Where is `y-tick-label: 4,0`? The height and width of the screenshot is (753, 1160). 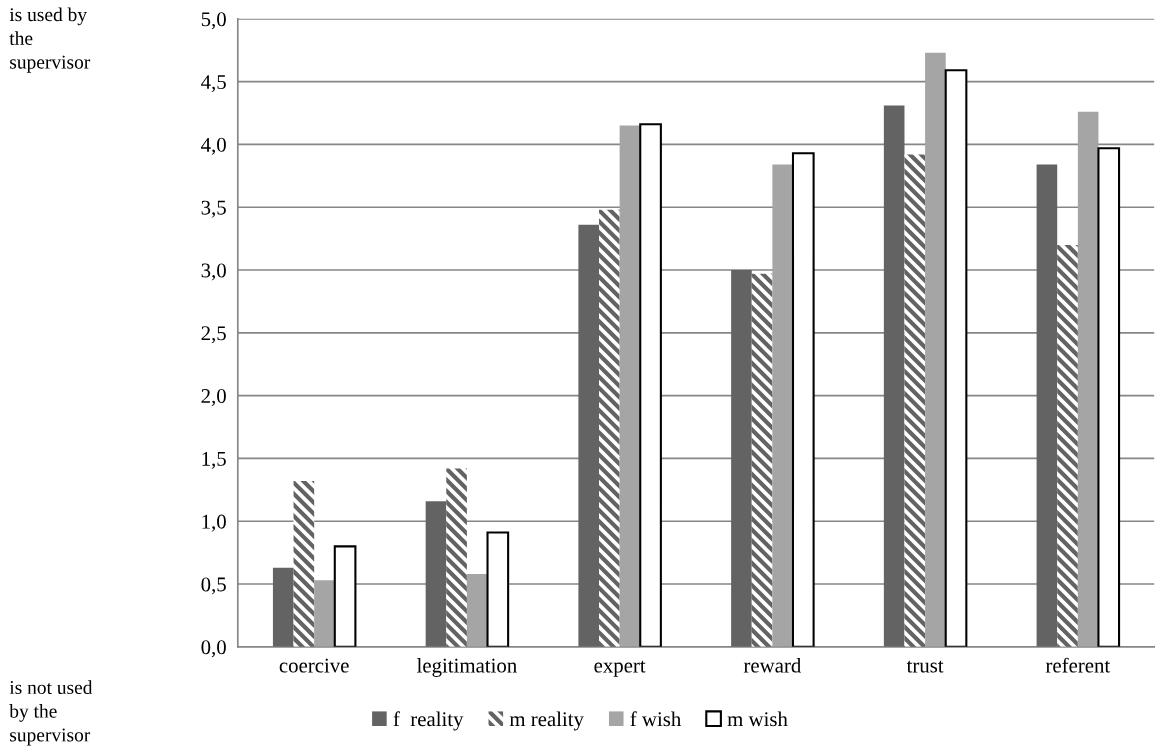
y-tick-label: 4,0 is located at coordinates (213, 146).